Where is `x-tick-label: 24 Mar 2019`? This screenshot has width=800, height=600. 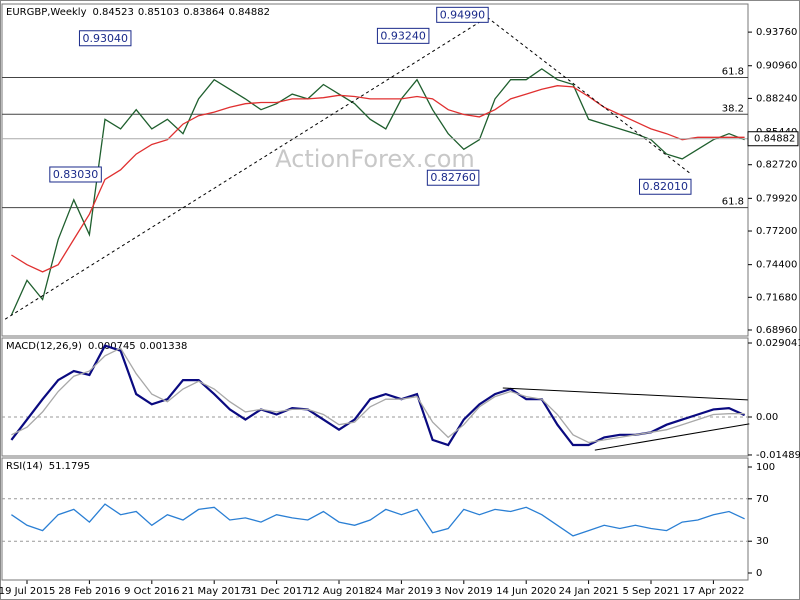 x-tick-label: 24 Mar 2019 is located at coordinates (401, 591).